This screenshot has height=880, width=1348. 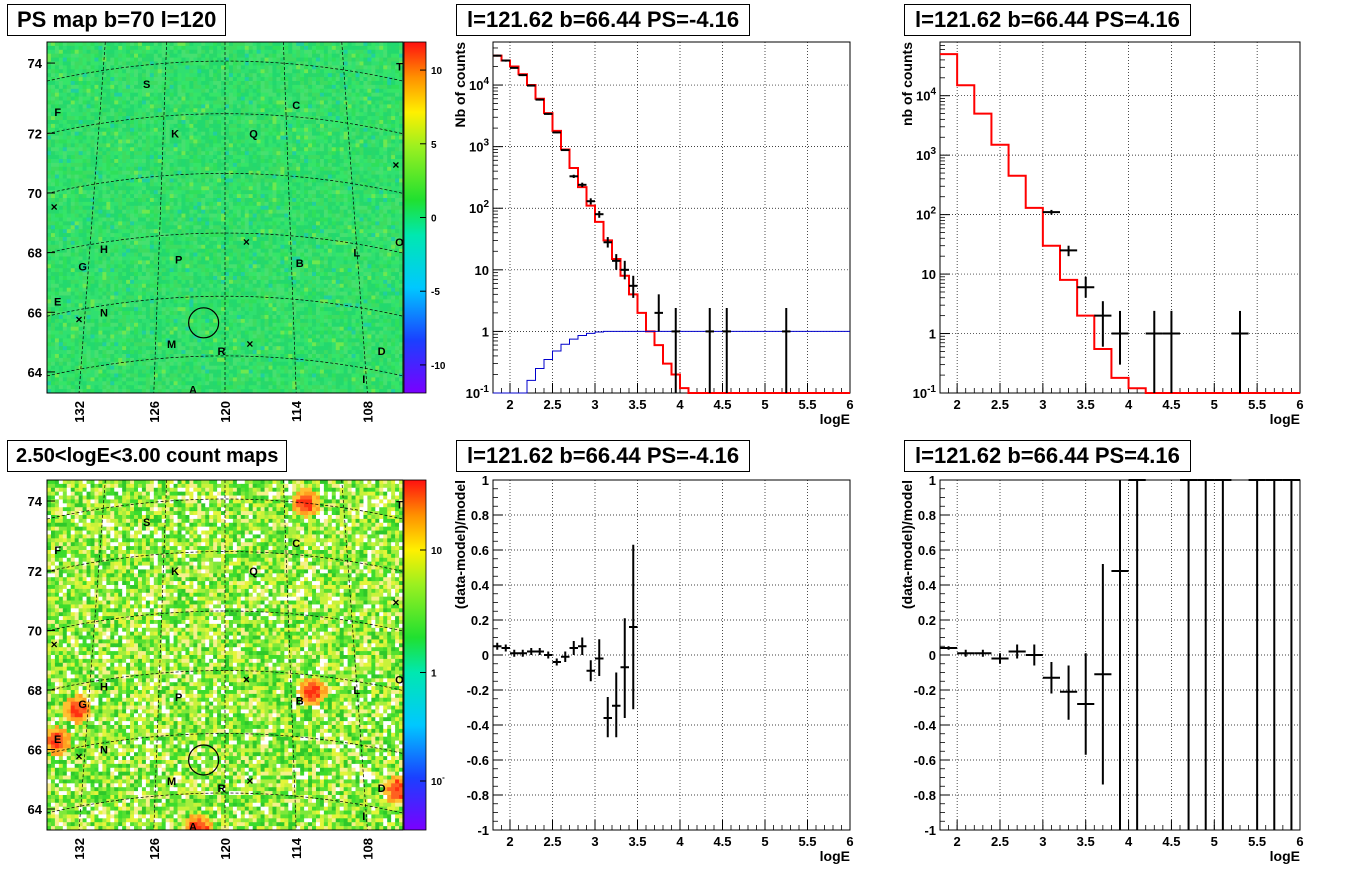 I want to click on x-tick-label: 114, so click(x=296, y=848).